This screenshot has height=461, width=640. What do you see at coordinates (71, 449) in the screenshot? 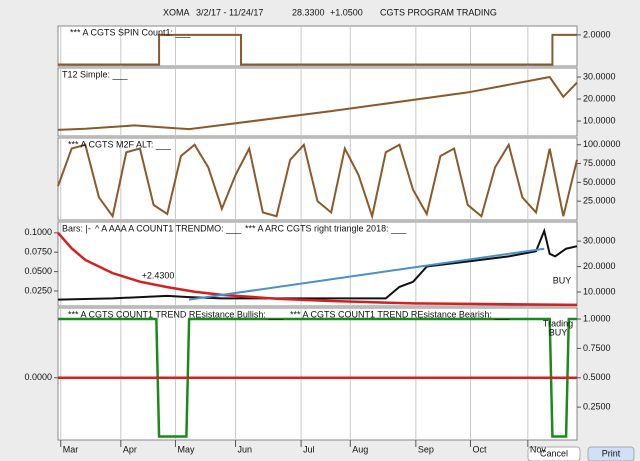
I see `x-tick-label: Mar` at bounding box center [71, 449].